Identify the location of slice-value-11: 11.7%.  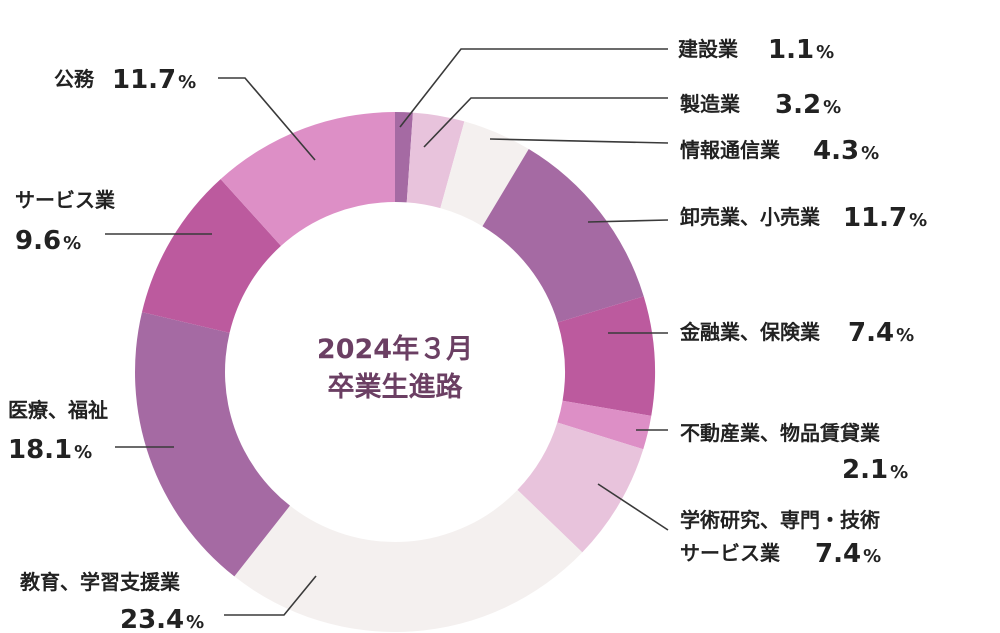
(154, 80).